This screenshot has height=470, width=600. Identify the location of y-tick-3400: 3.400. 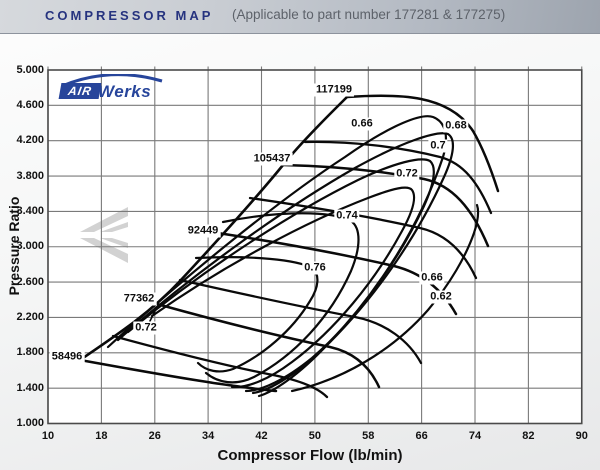
(30, 210).